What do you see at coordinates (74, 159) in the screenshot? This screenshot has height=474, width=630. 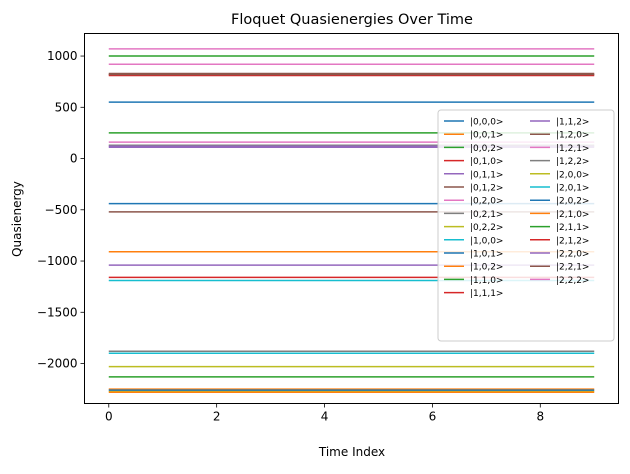 I see `y-tick-label: 0` at bounding box center [74, 159].